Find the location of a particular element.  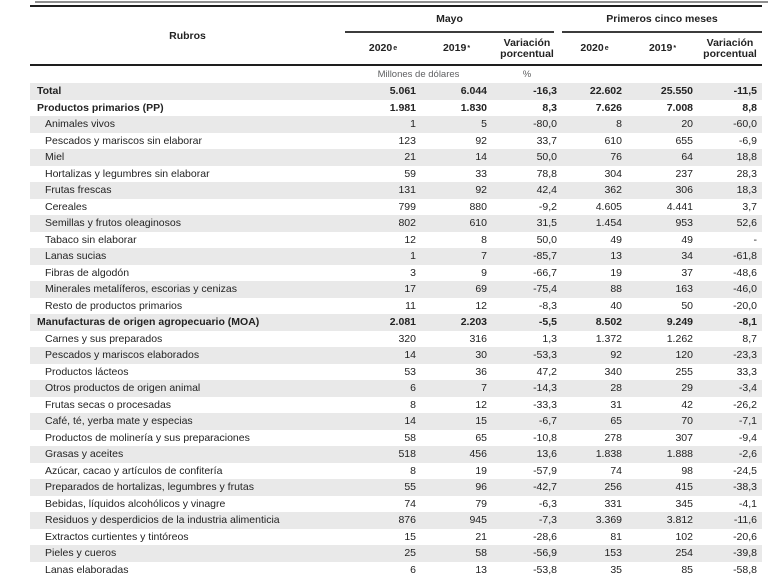

table-row: Fibras de algodón 3 9 -66,7 19 37 -48,6 is located at coordinates (396, 273).